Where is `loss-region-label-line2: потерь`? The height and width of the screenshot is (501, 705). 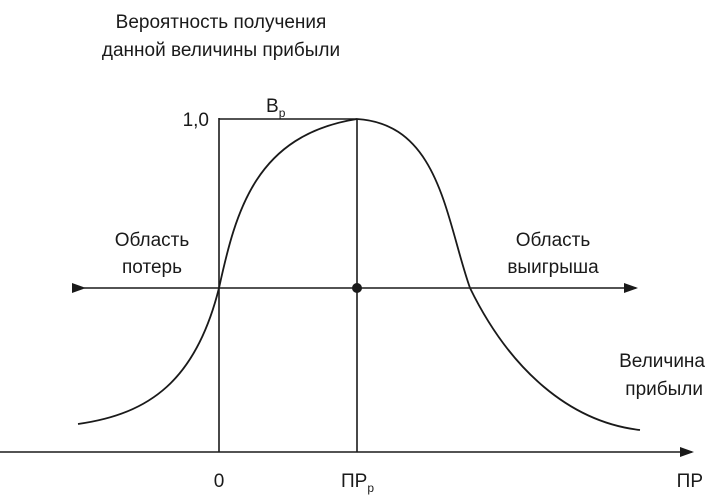
loss-region-label-line2: потерь is located at coordinates (152, 267).